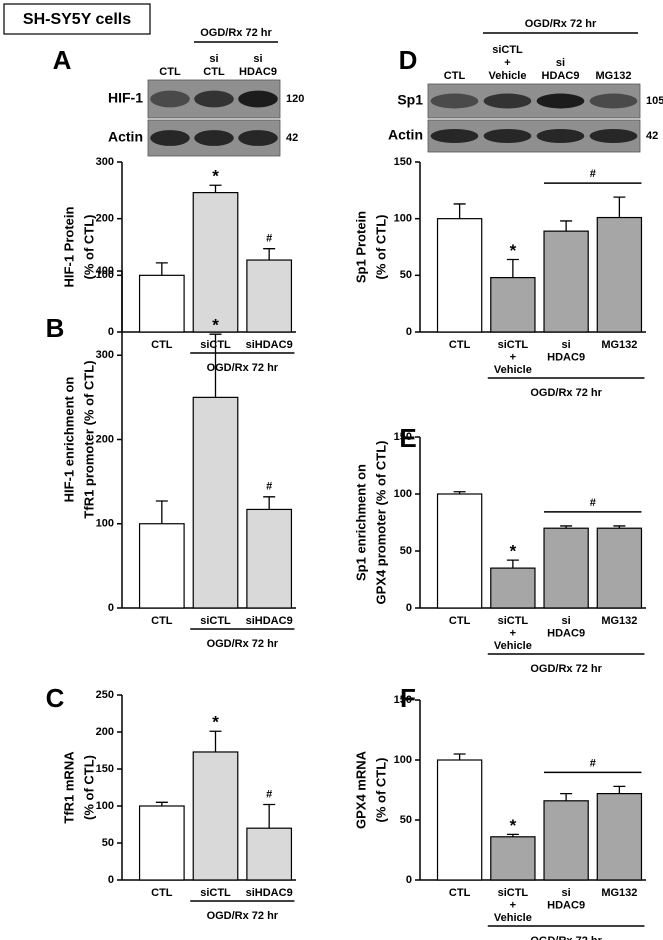 Image resolution: width=663 pixels, height=940 pixels. I want to click on panel-letter: C, so click(55, 698).